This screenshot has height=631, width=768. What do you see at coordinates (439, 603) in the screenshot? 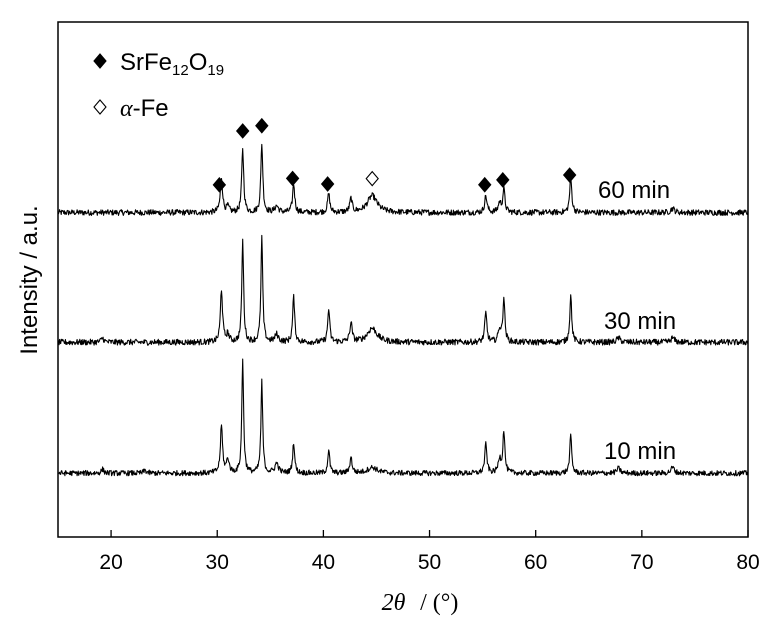
I see `x-axis-label-unit: / (°)` at bounding box center [439, 603].